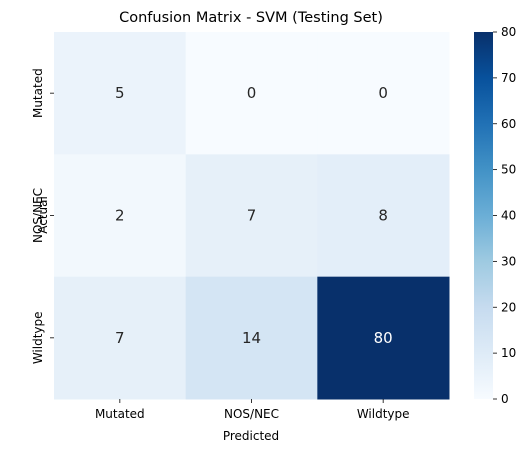  What do you see at coordinates (251, 436) in the screenshot?
I see `x-axis-label: Predicted` at bounding box center [251, 436].